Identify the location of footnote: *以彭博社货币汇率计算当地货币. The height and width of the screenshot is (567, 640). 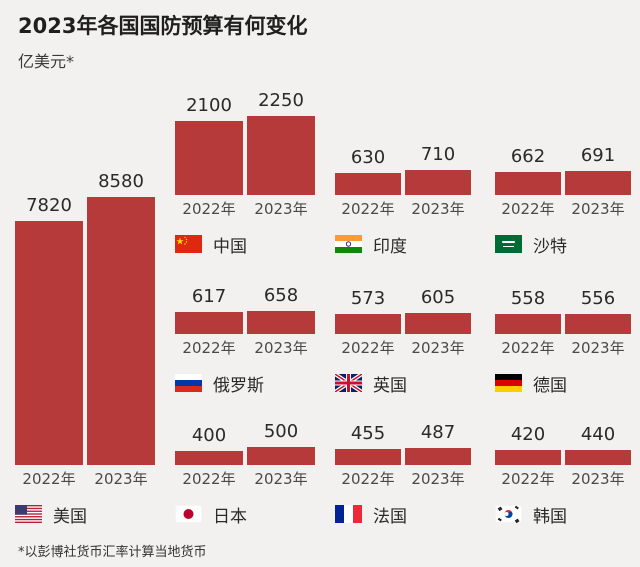
(112, 552).